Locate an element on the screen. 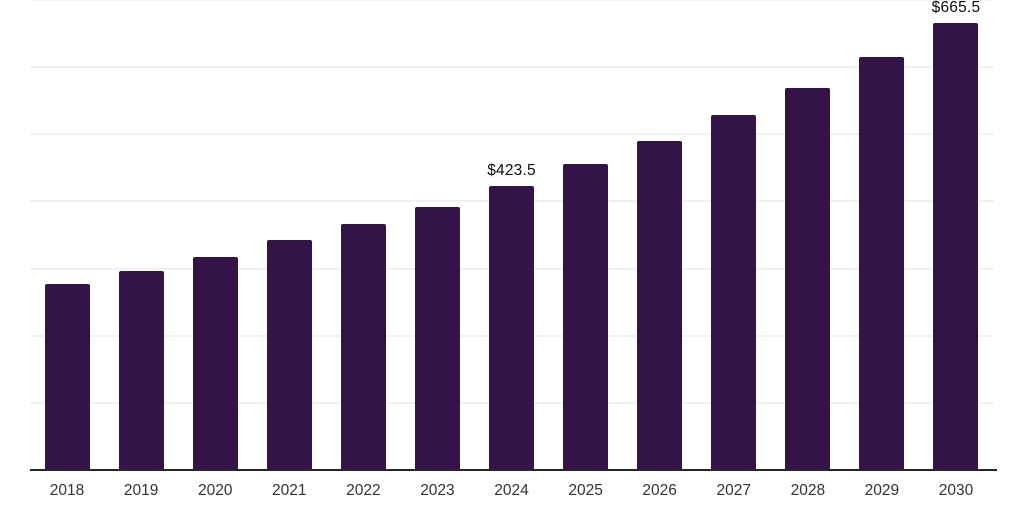  bar-slot-2026 is located at coordinates (660, 235).